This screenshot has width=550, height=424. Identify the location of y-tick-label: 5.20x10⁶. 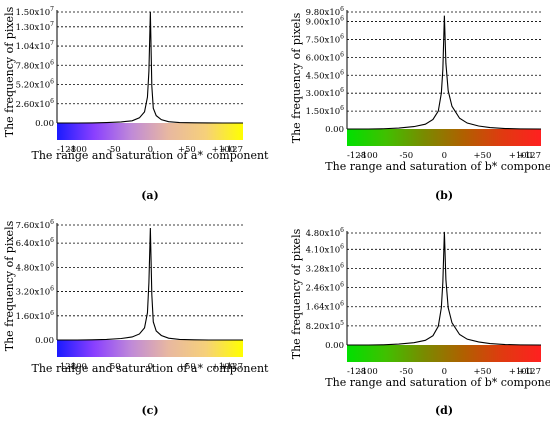
(35, 85).